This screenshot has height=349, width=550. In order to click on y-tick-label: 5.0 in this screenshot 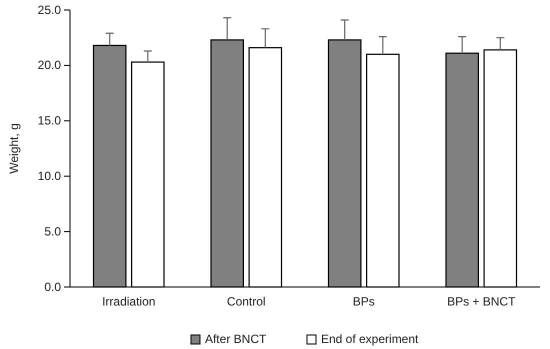, I will do `click(53, 231)`.